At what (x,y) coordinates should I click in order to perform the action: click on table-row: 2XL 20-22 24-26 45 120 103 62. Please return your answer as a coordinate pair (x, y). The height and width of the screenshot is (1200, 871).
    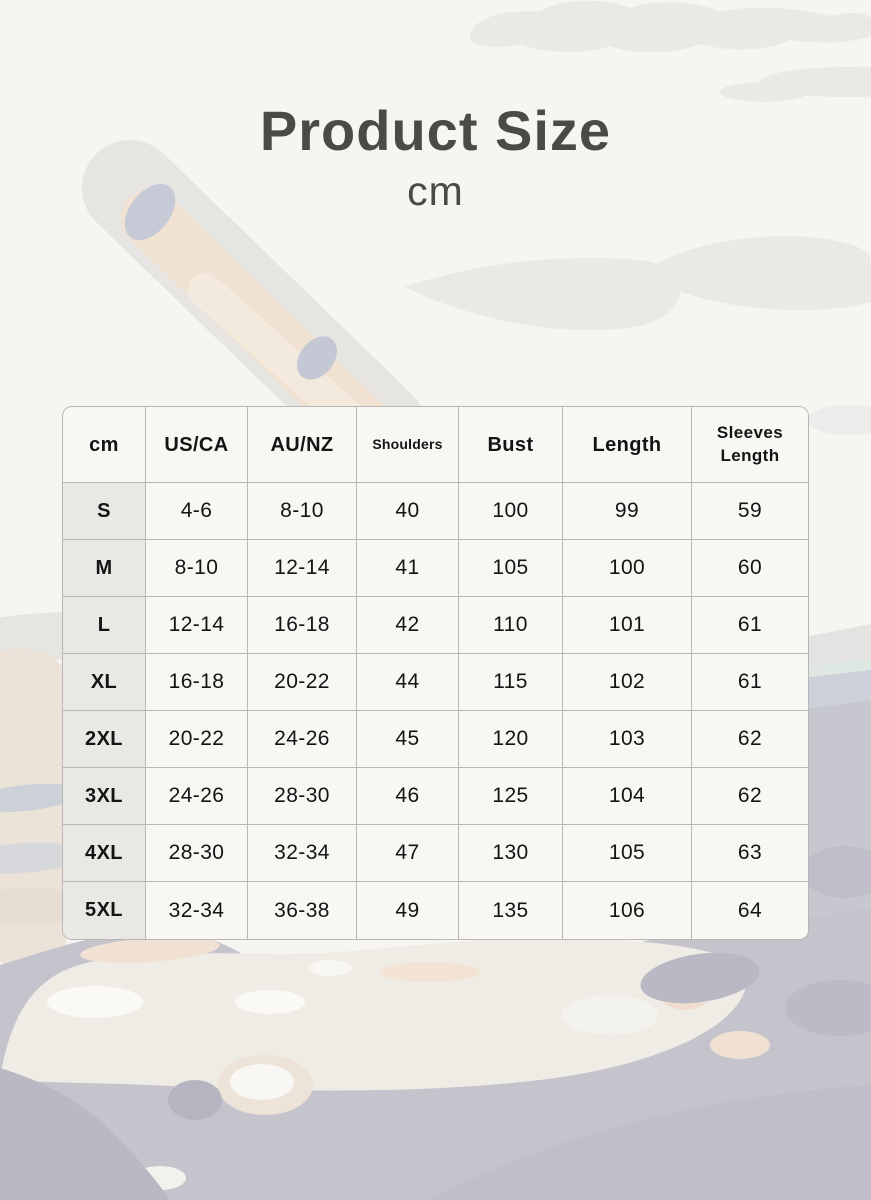
    Looking at the image, I should click on (435, 739).